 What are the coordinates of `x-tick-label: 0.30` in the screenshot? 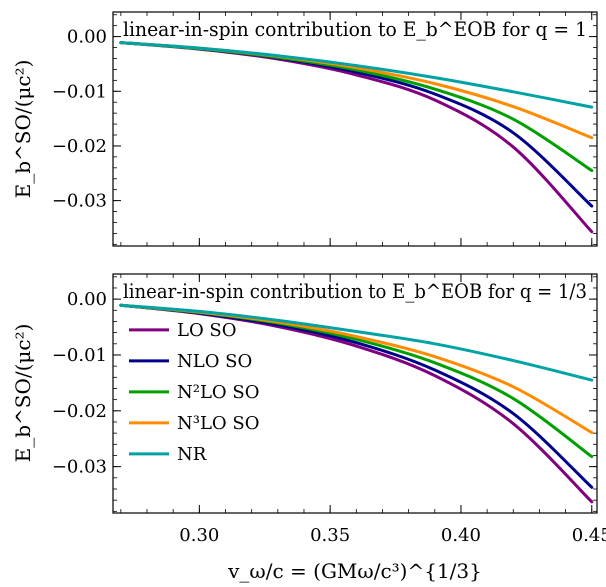 It's located at (199, 535).